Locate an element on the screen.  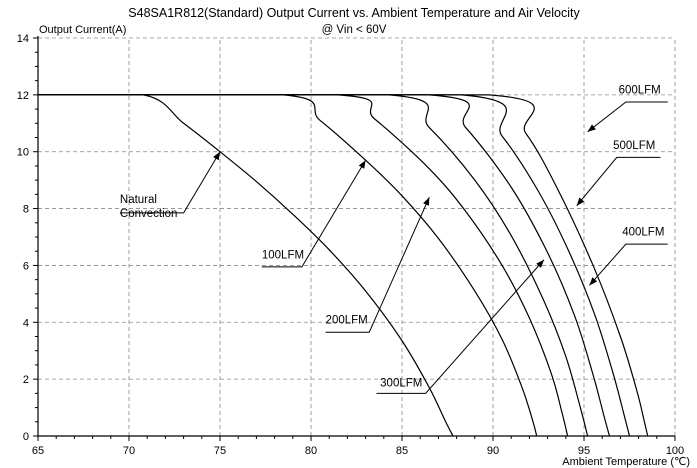
leader-line-300lfm is located at coordinates (460, 326).